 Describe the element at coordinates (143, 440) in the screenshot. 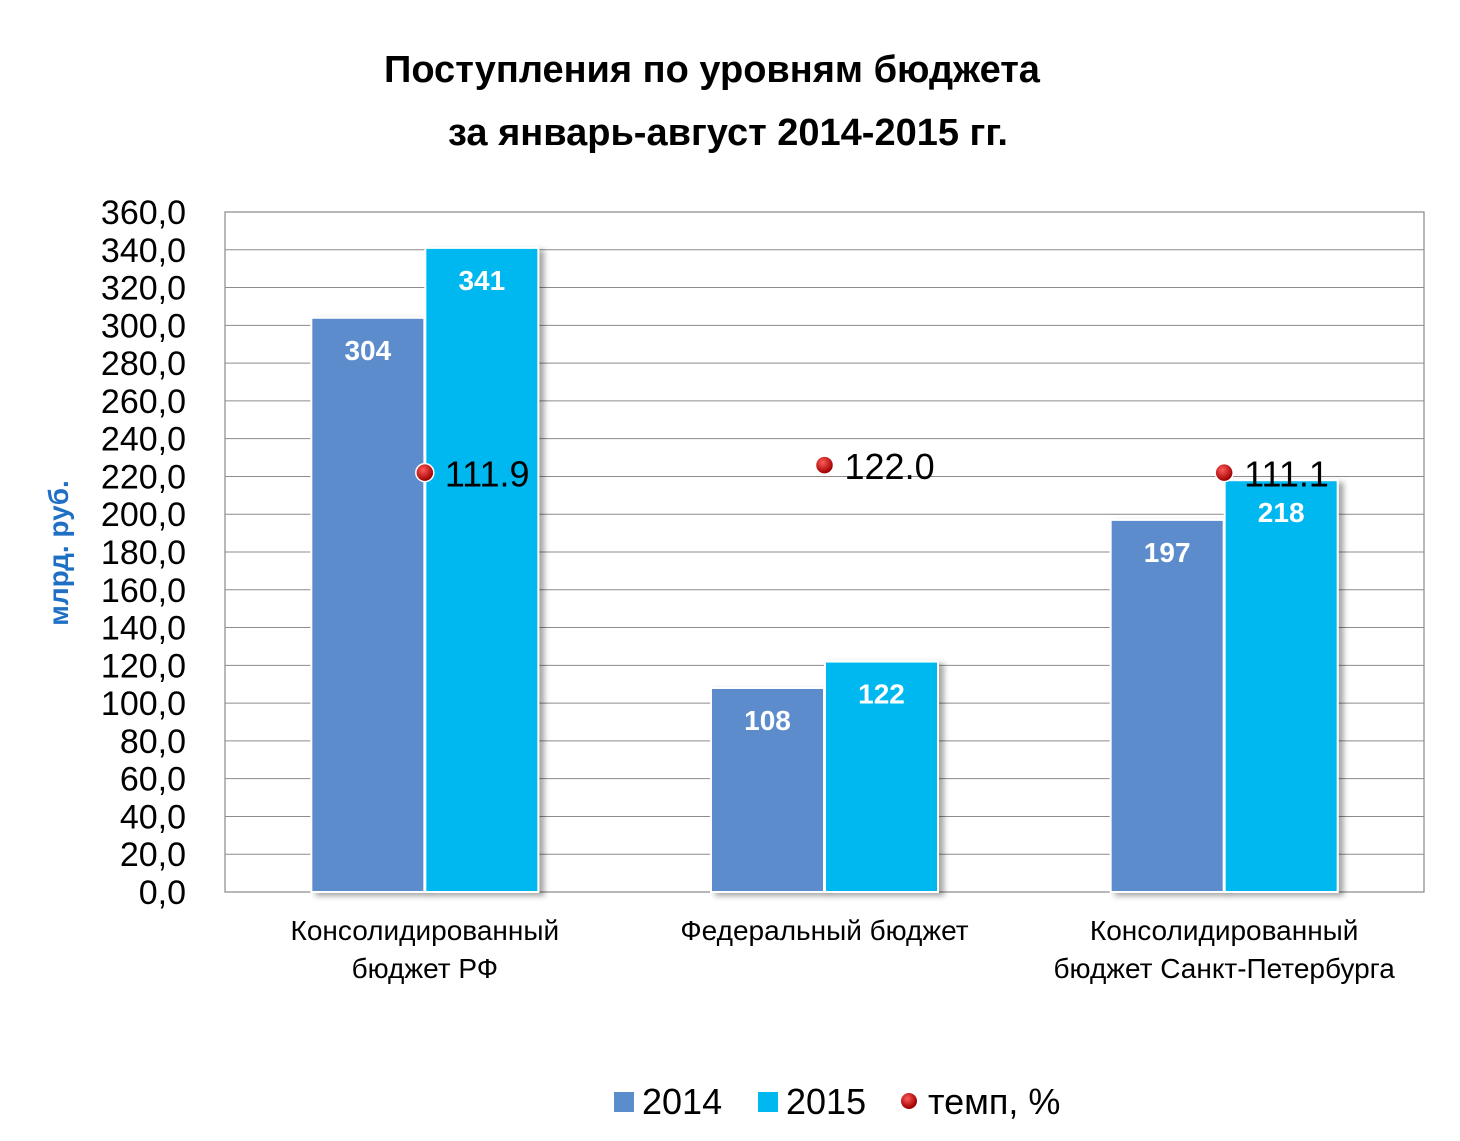

I see `y-tick-label: 240,0` at that location.